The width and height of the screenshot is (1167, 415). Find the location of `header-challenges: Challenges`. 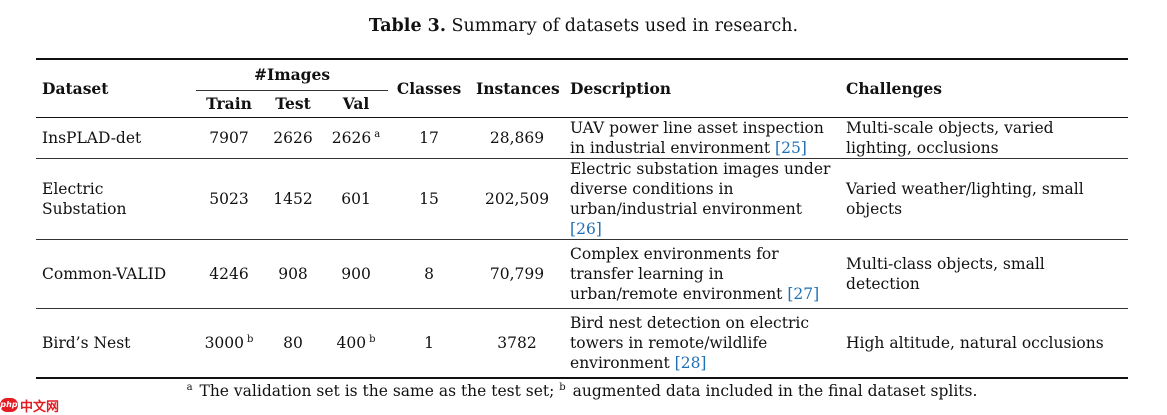

header-challenges: Challenges is located at coordinates (984, 88).